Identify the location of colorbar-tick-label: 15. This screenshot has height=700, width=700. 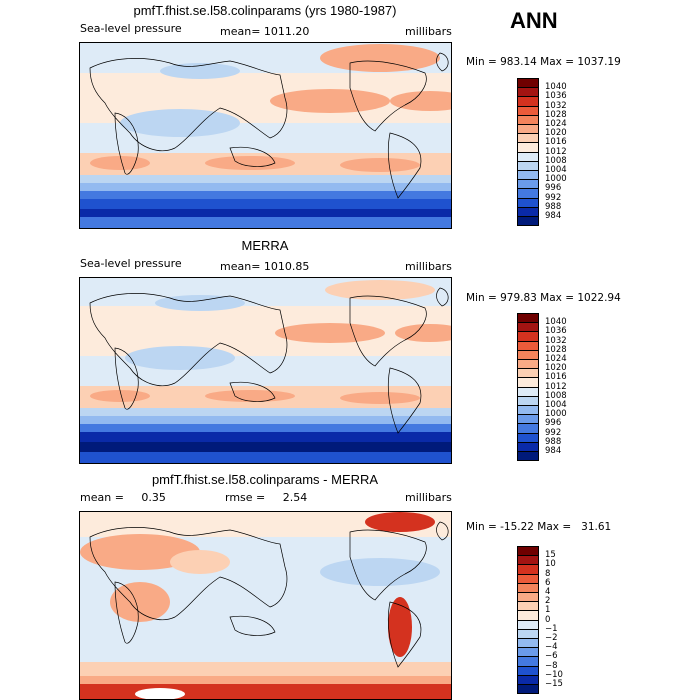
(550, 555).